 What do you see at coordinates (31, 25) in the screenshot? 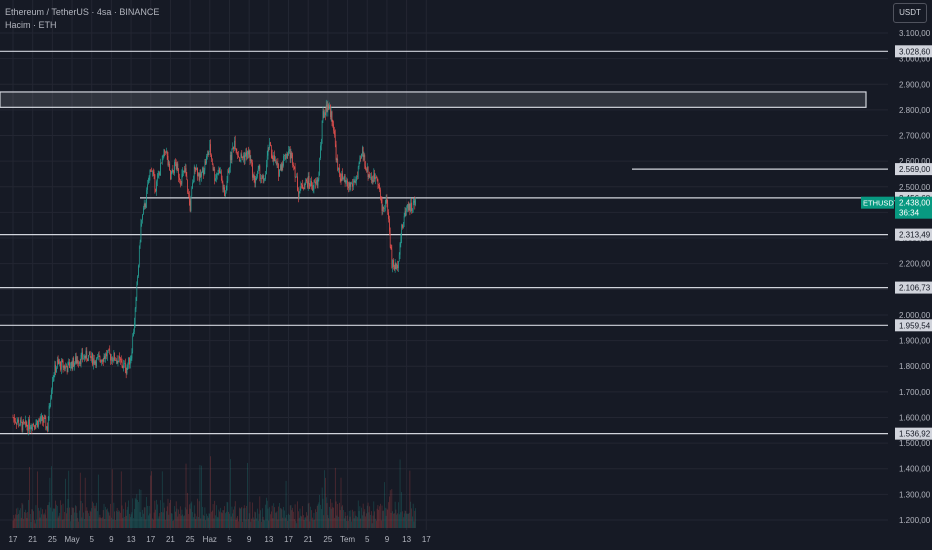
I see `volume-indicator-title: Hacim · ETH` at bounding box center [31, 25].